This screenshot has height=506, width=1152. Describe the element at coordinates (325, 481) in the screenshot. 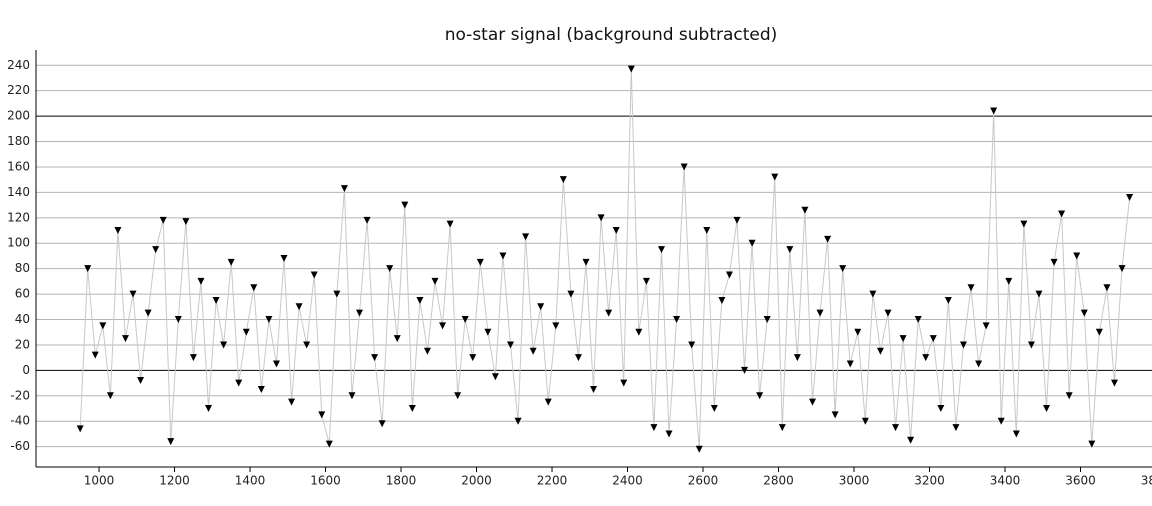

I see `x-tick-label: 1600` at that location.